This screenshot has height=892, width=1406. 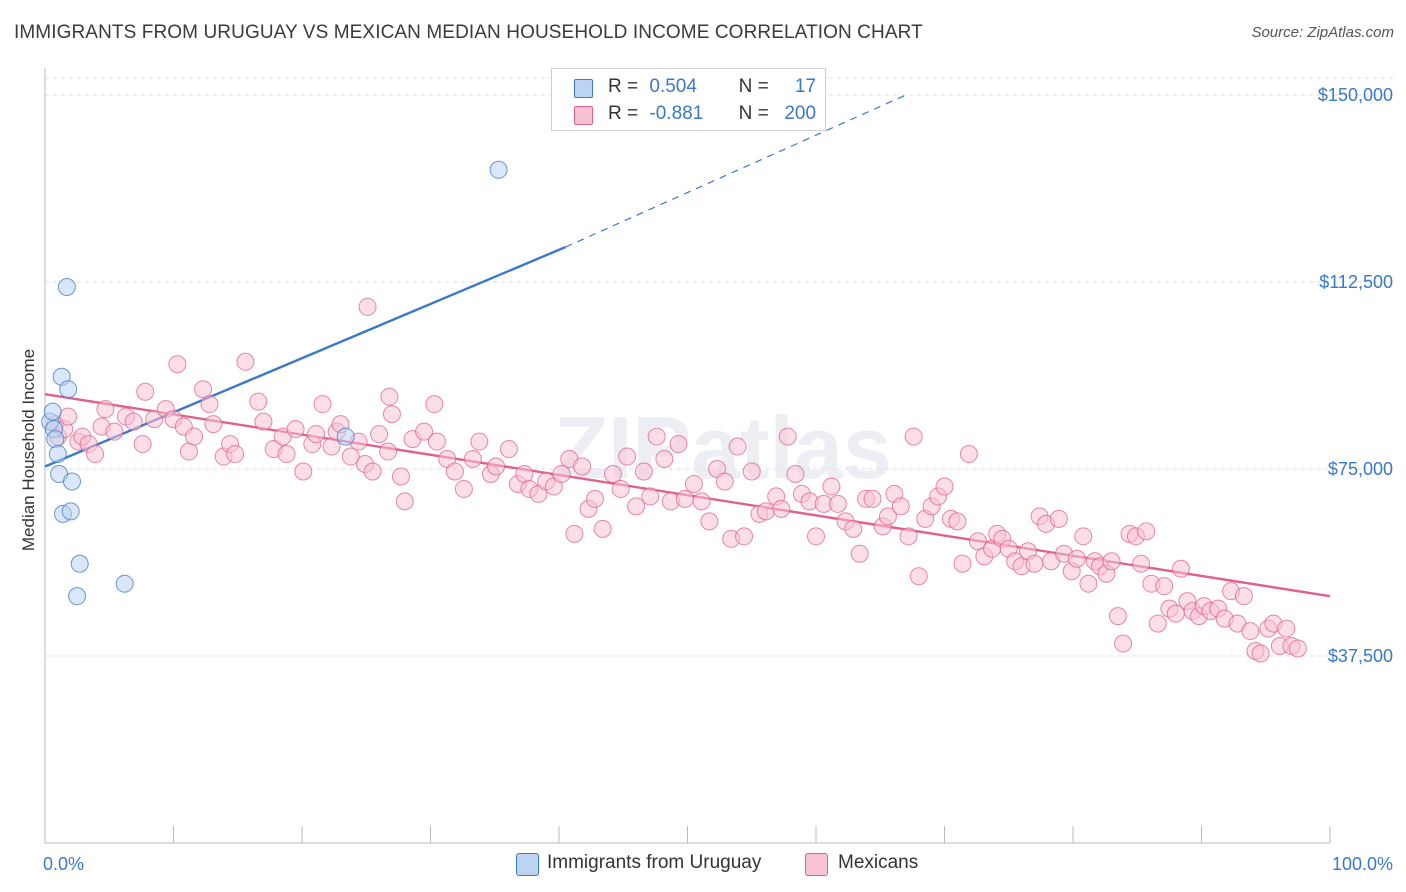 I want to click on legend-stats-mexicans: R = -0.881 N = 200, so click(x=712, y=114).